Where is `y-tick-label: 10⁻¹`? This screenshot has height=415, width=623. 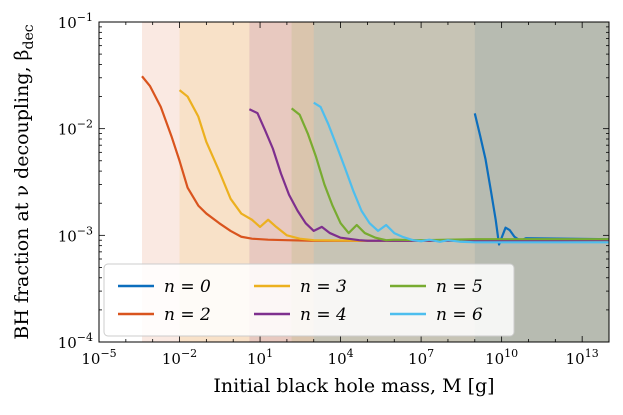
y-tick-label: 10⁻¹ is located at coordinates (75, 21).